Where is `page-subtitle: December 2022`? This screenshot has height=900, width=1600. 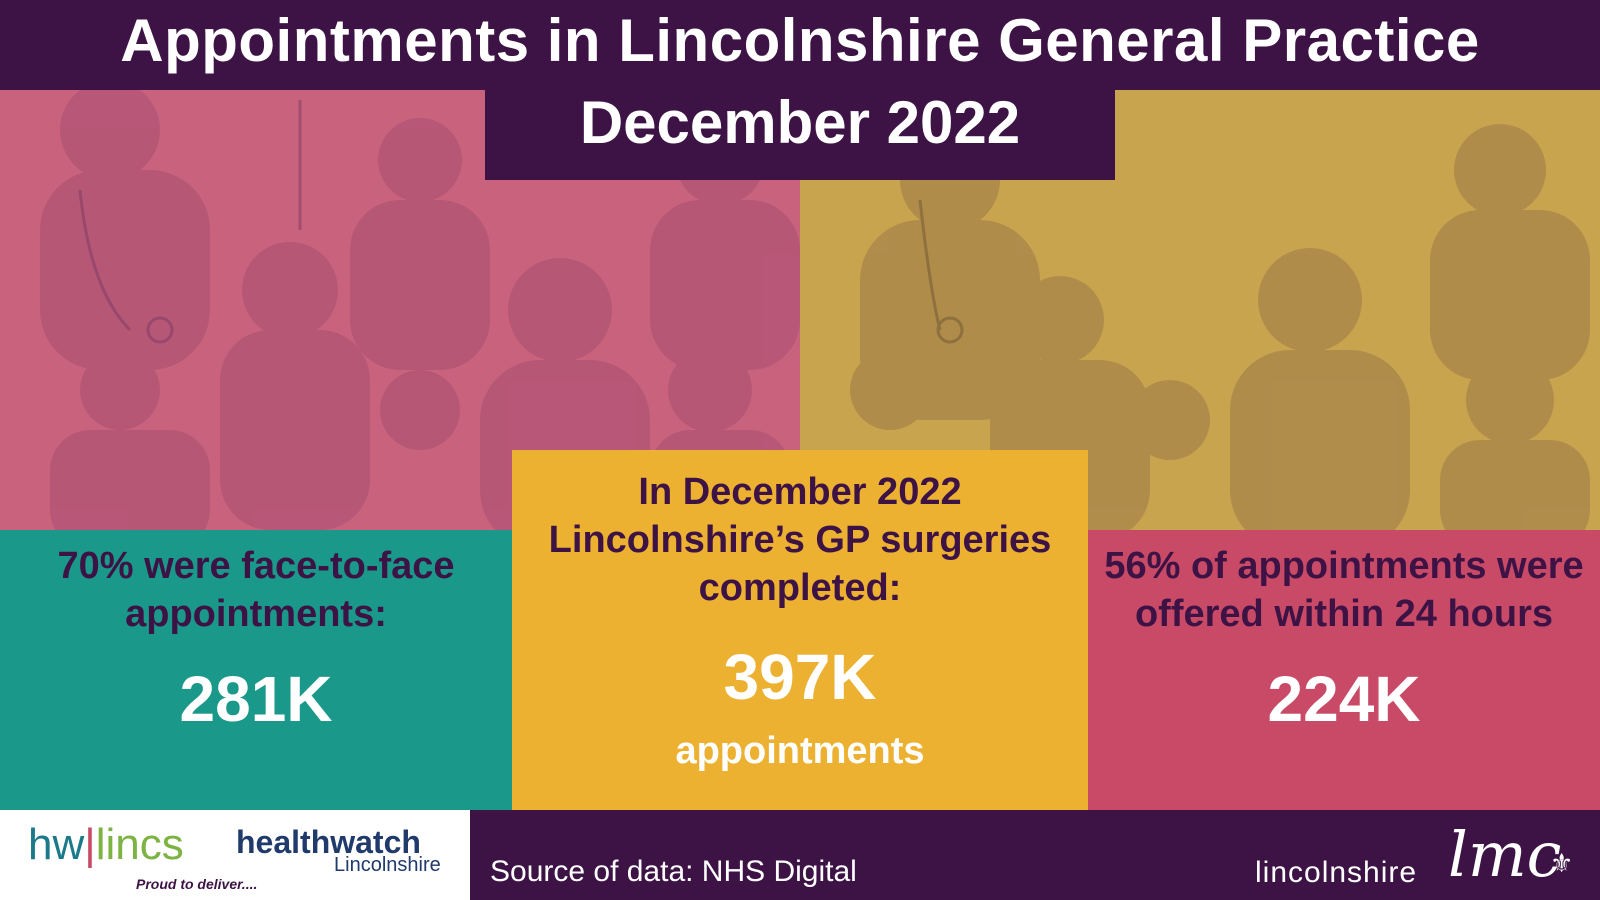
page-subtitle: December 2022 is located at coordinates (800, 122).